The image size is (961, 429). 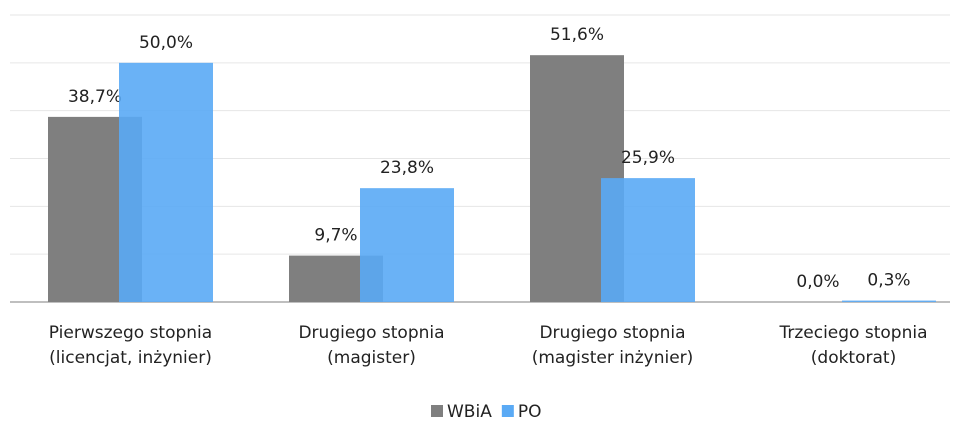 What do you see at coordinates (166, 43) in the screenshot?
I see `data-label: 50,0%` at bounding box center [166, 43].